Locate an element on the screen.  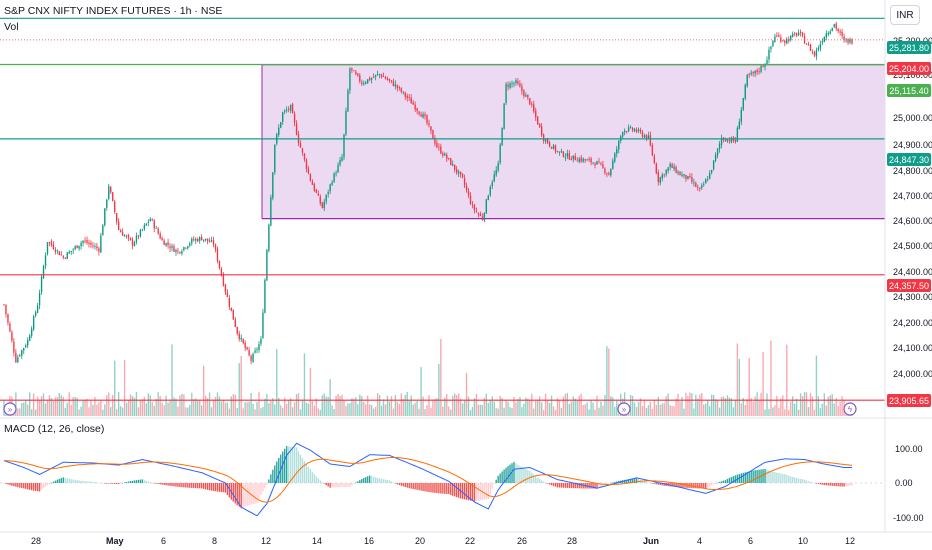
currency-button: INR is located at coordinates (905, 15).